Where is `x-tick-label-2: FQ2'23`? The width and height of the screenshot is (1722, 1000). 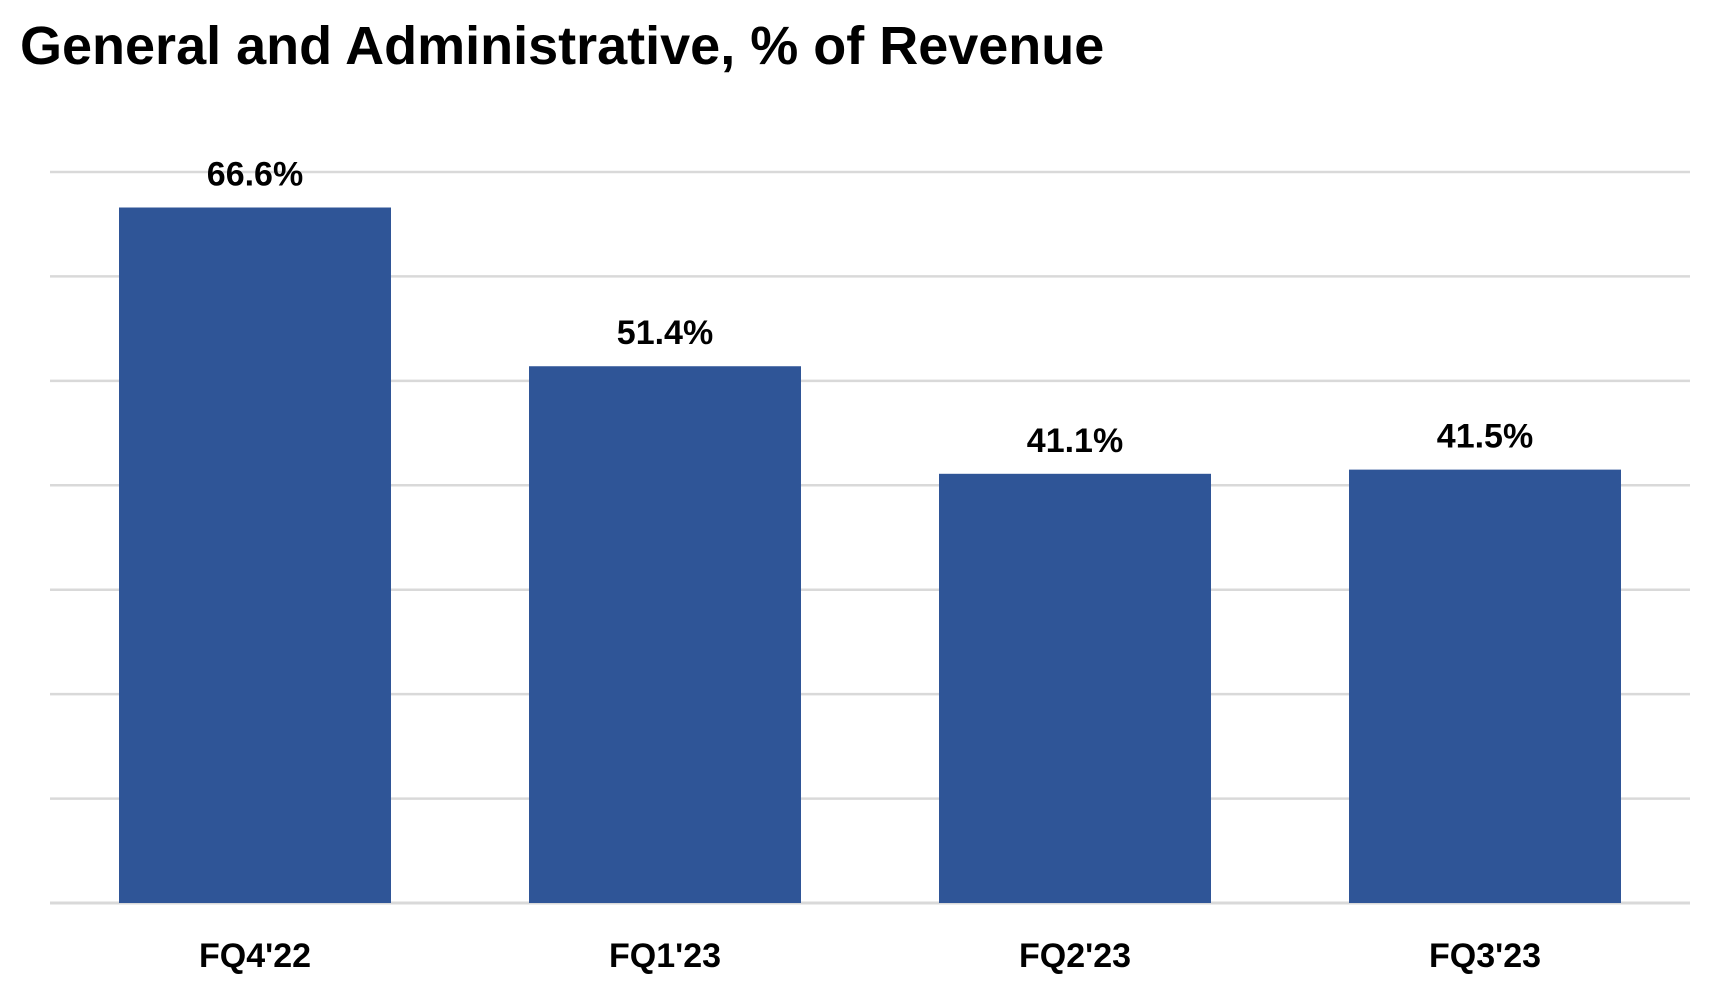 x-tick-label-2: FQ2'23 is located at coordinates (1075, 956).